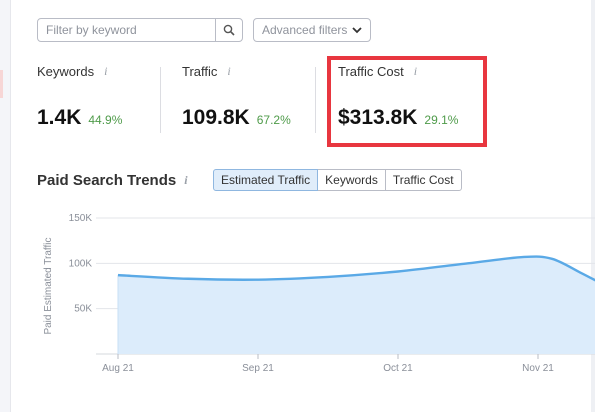  I want to click on tab-estimated-traffic: Estimated Traffic, so click(266, 180).